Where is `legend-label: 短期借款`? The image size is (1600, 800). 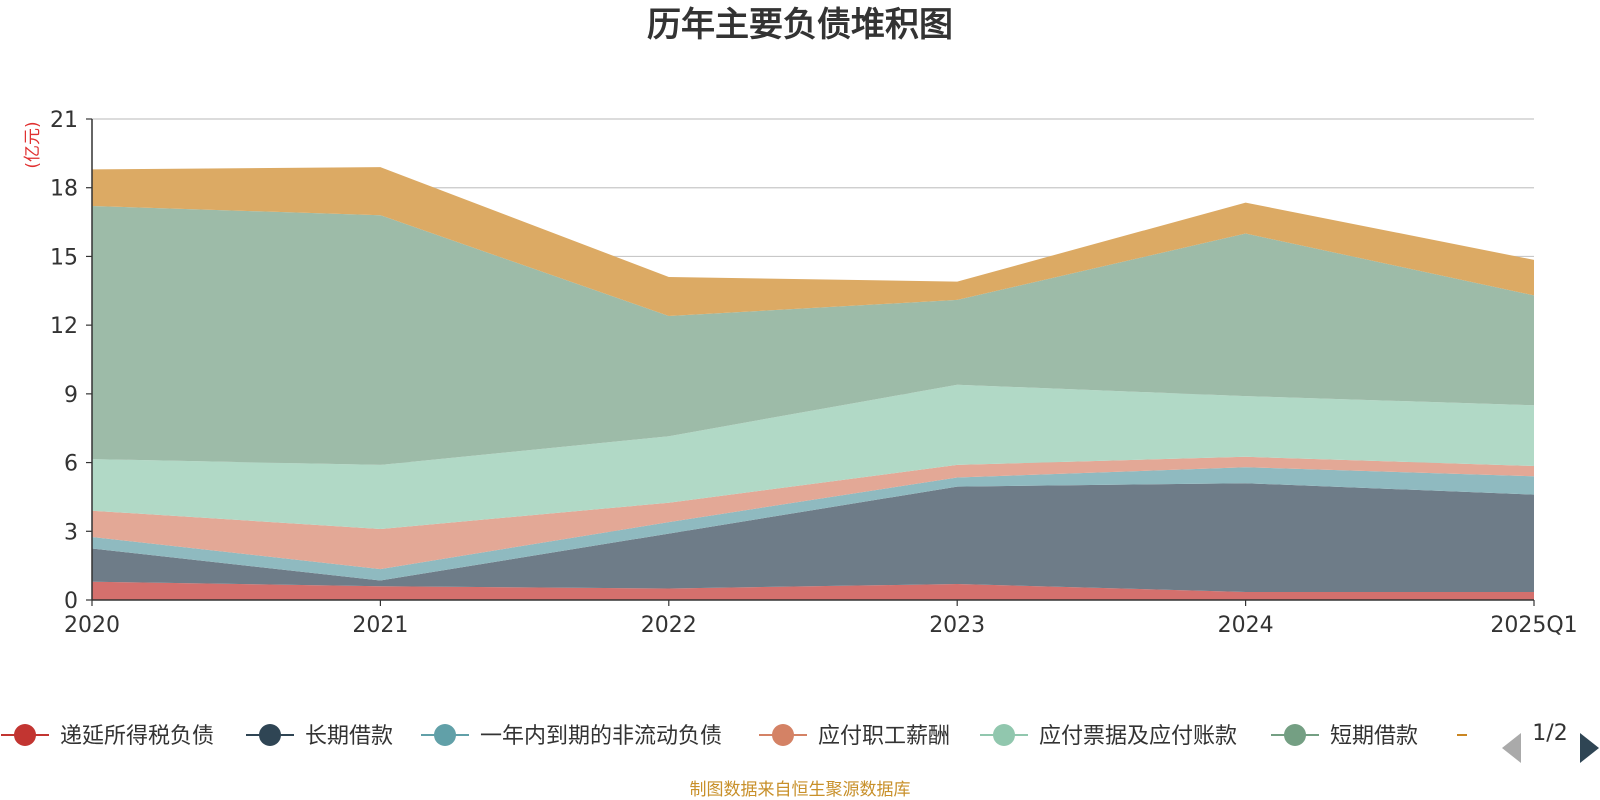 legend-label: 短期借款 is located at coordinates (1374, 736).